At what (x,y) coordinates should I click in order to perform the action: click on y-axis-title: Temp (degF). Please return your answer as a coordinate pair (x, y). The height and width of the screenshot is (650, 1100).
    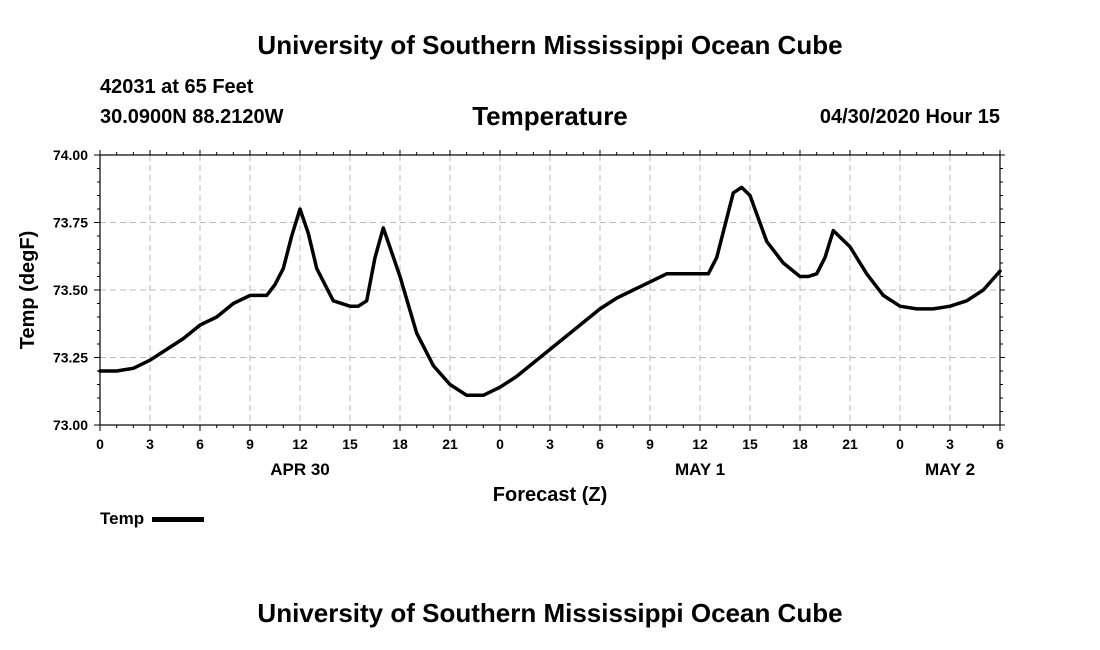
    Looking at the image, I should click on (28, 290).